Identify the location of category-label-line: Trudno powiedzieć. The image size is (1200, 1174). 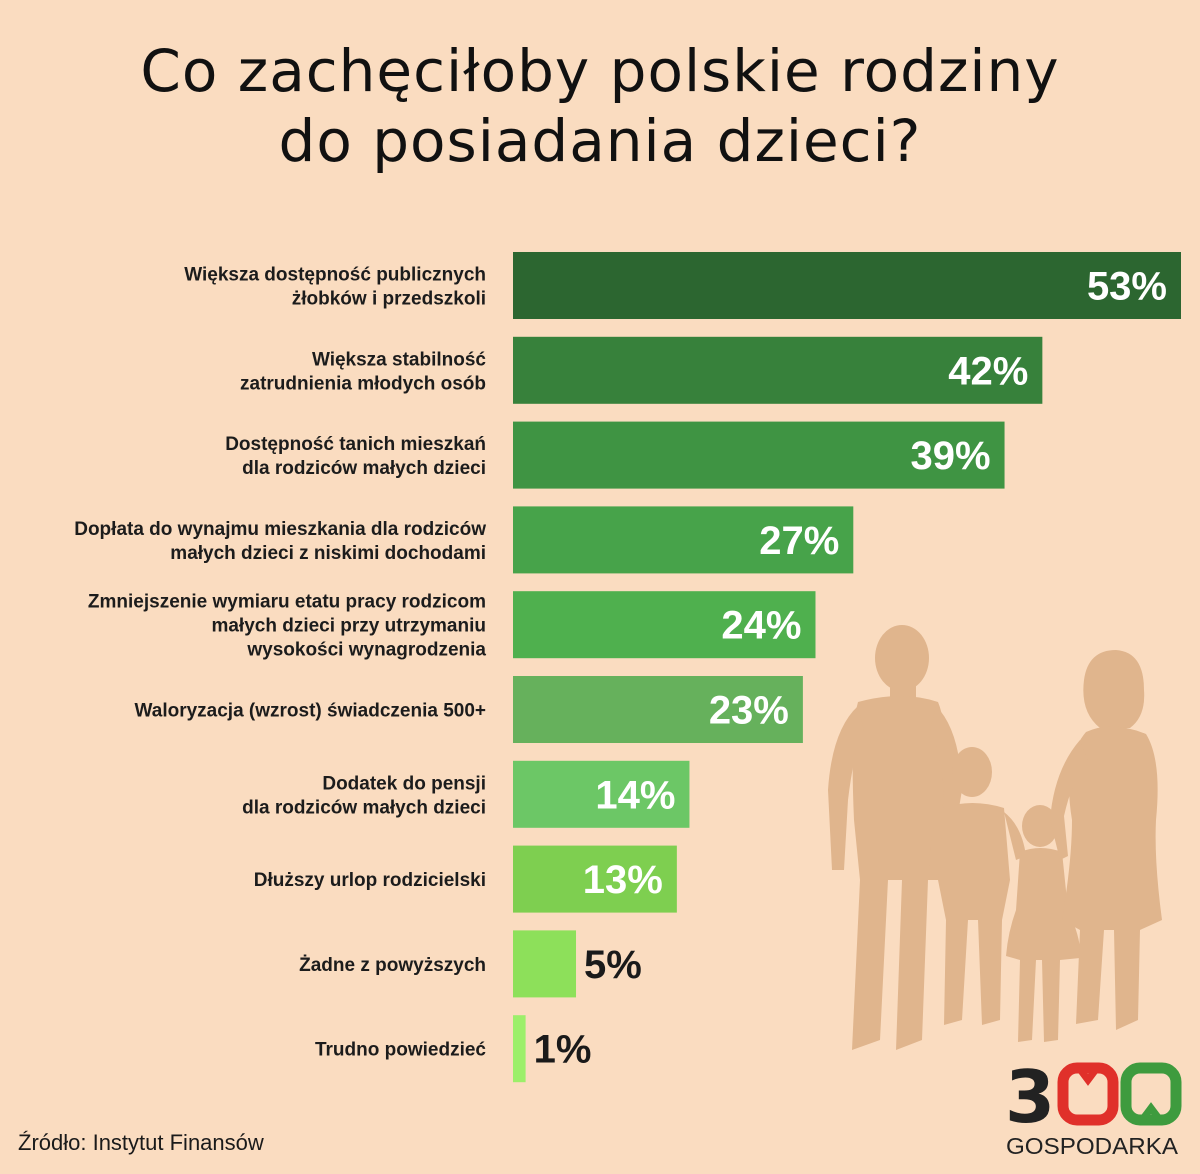
(400, 1050).